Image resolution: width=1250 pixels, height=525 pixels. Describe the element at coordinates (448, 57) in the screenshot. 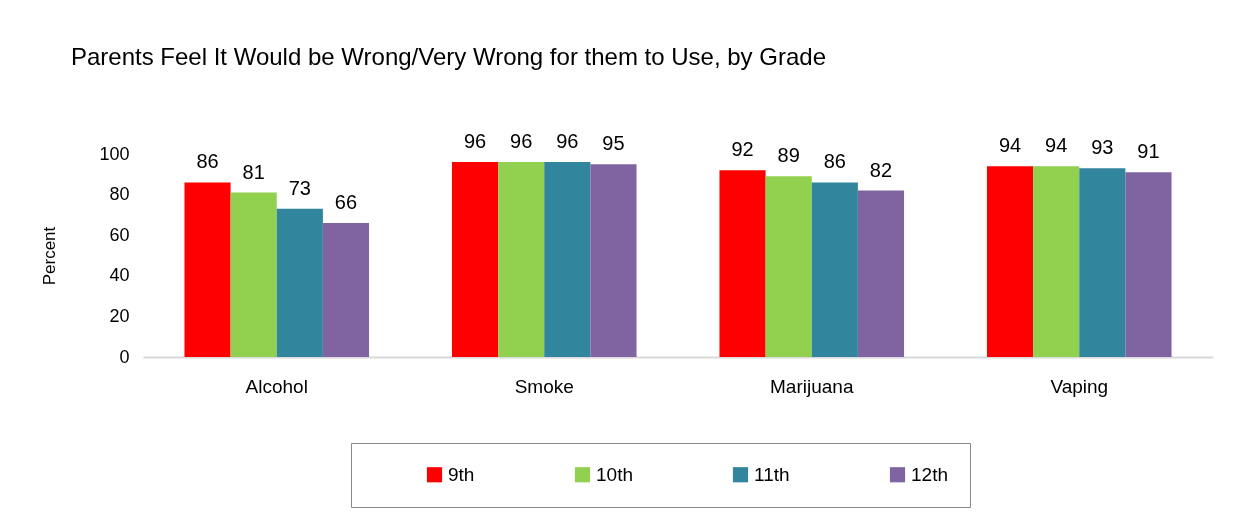

I see `chart-title: Parents Feel It Would be Wrong/Very Wrong for them to Use, by Grade` at that location.